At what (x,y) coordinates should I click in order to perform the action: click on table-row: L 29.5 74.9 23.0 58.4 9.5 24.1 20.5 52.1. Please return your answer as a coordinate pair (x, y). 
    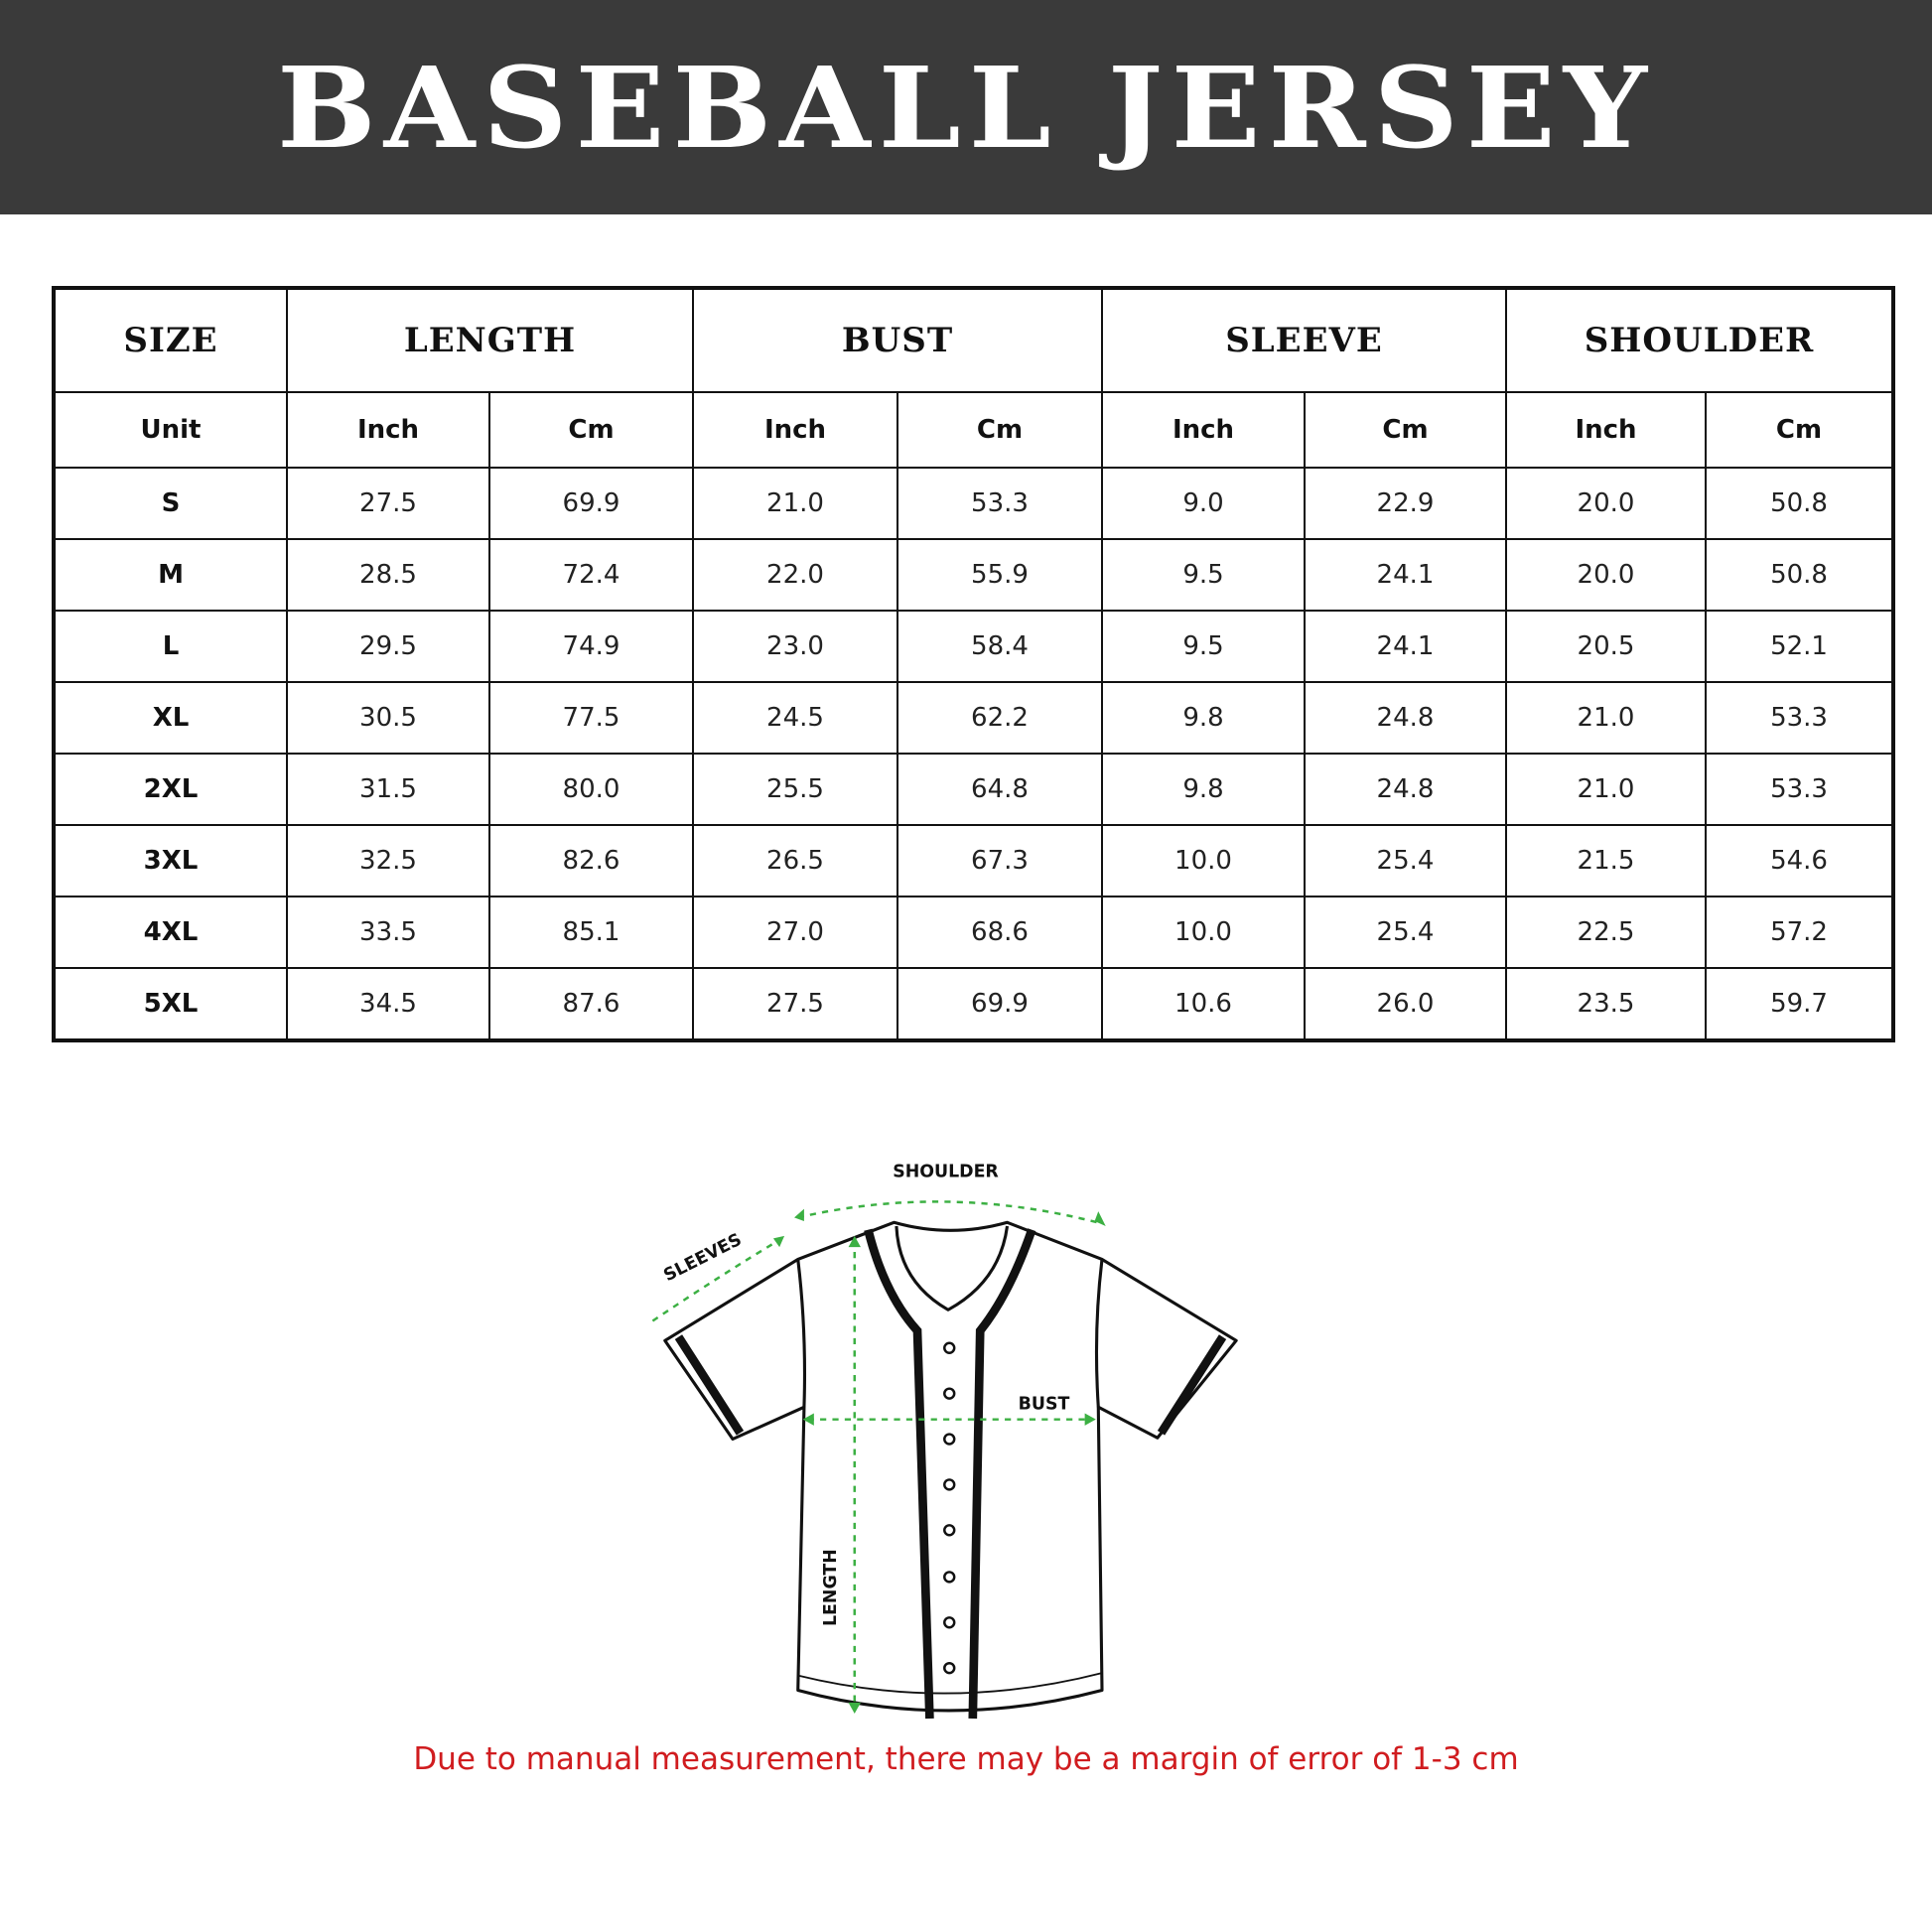
    Looking at the image, I should click on (974, 646).